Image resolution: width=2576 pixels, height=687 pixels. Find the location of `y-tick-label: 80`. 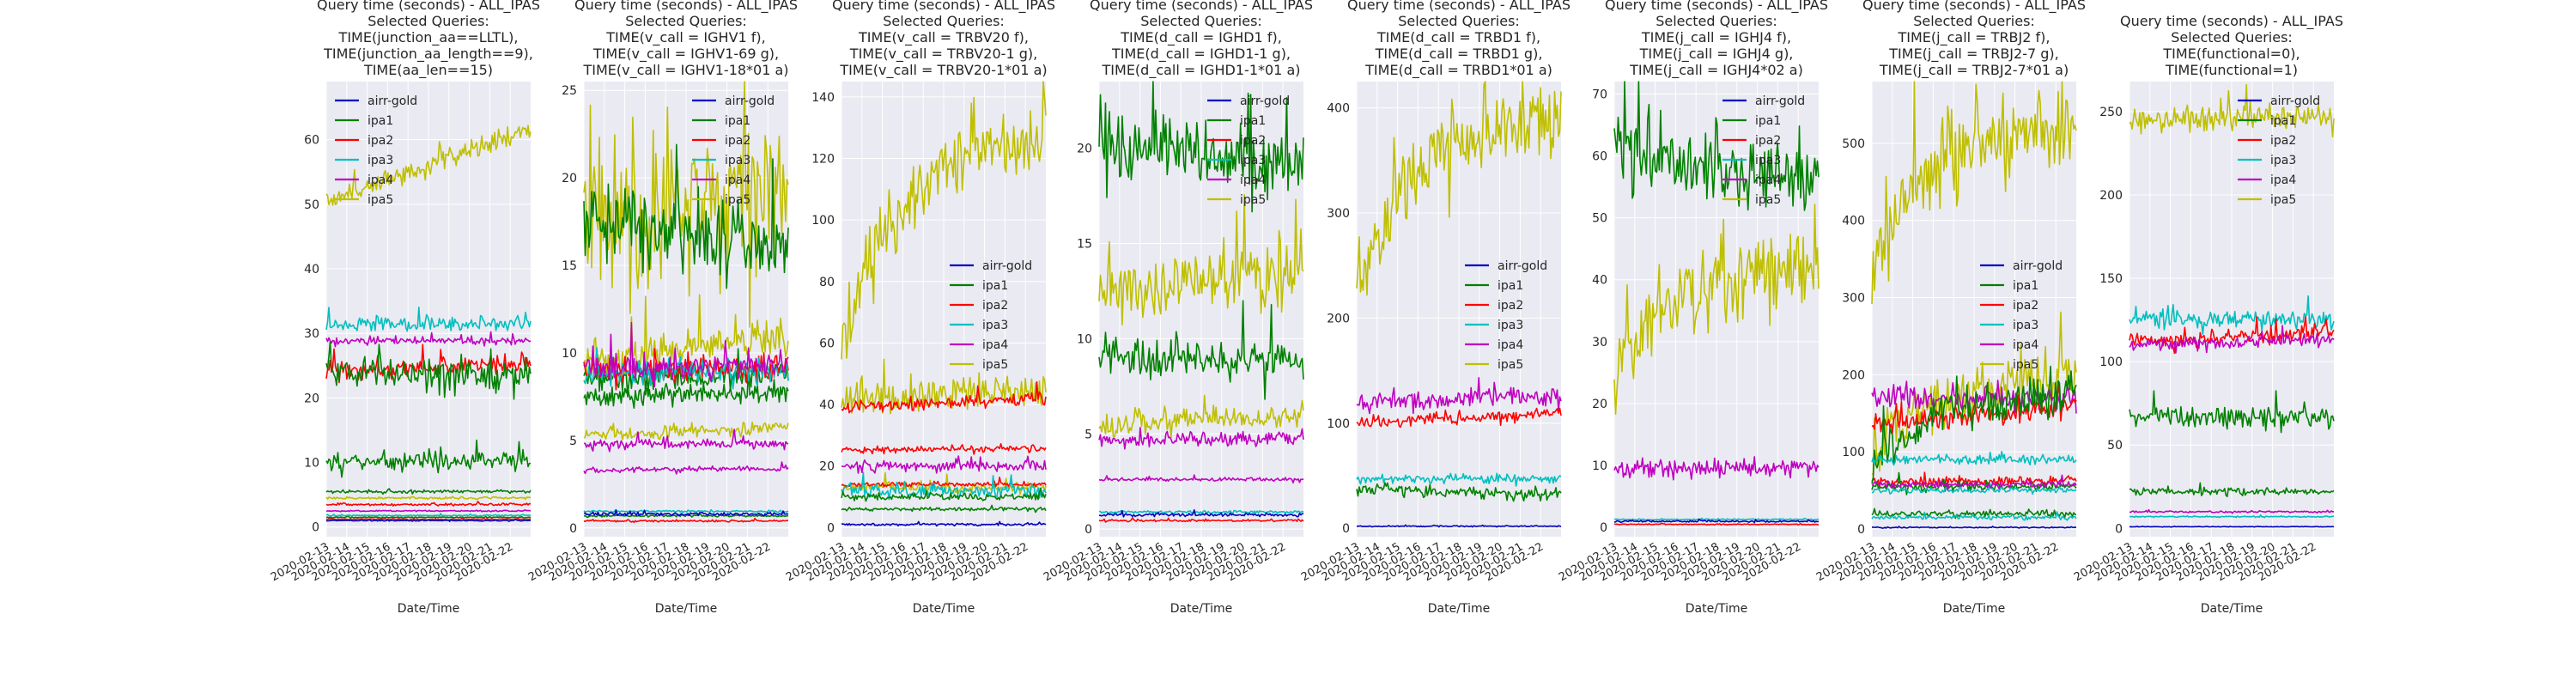

y-tick-label: 80 is located at coordinates (827, 282).